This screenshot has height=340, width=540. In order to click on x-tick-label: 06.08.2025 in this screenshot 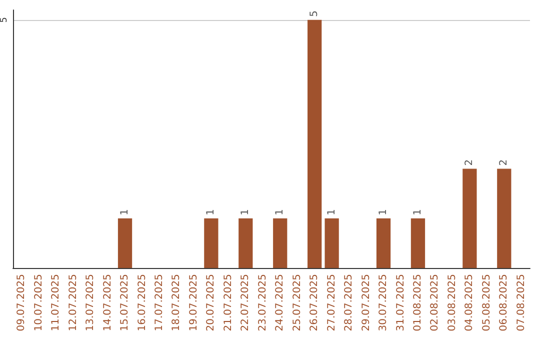, I will do `click(504, 303)`.